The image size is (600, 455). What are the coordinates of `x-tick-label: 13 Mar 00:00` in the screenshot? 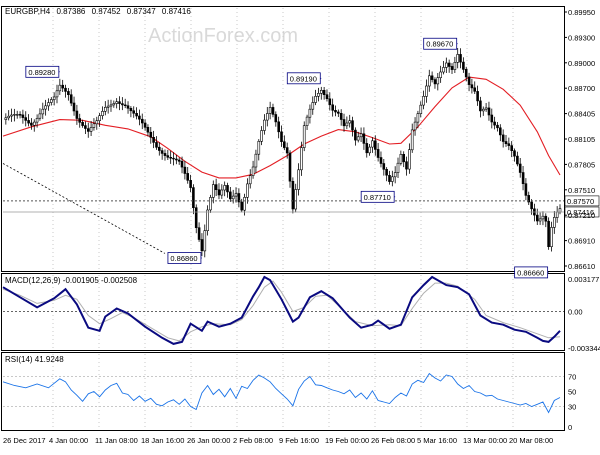 It's located at (485, 440).